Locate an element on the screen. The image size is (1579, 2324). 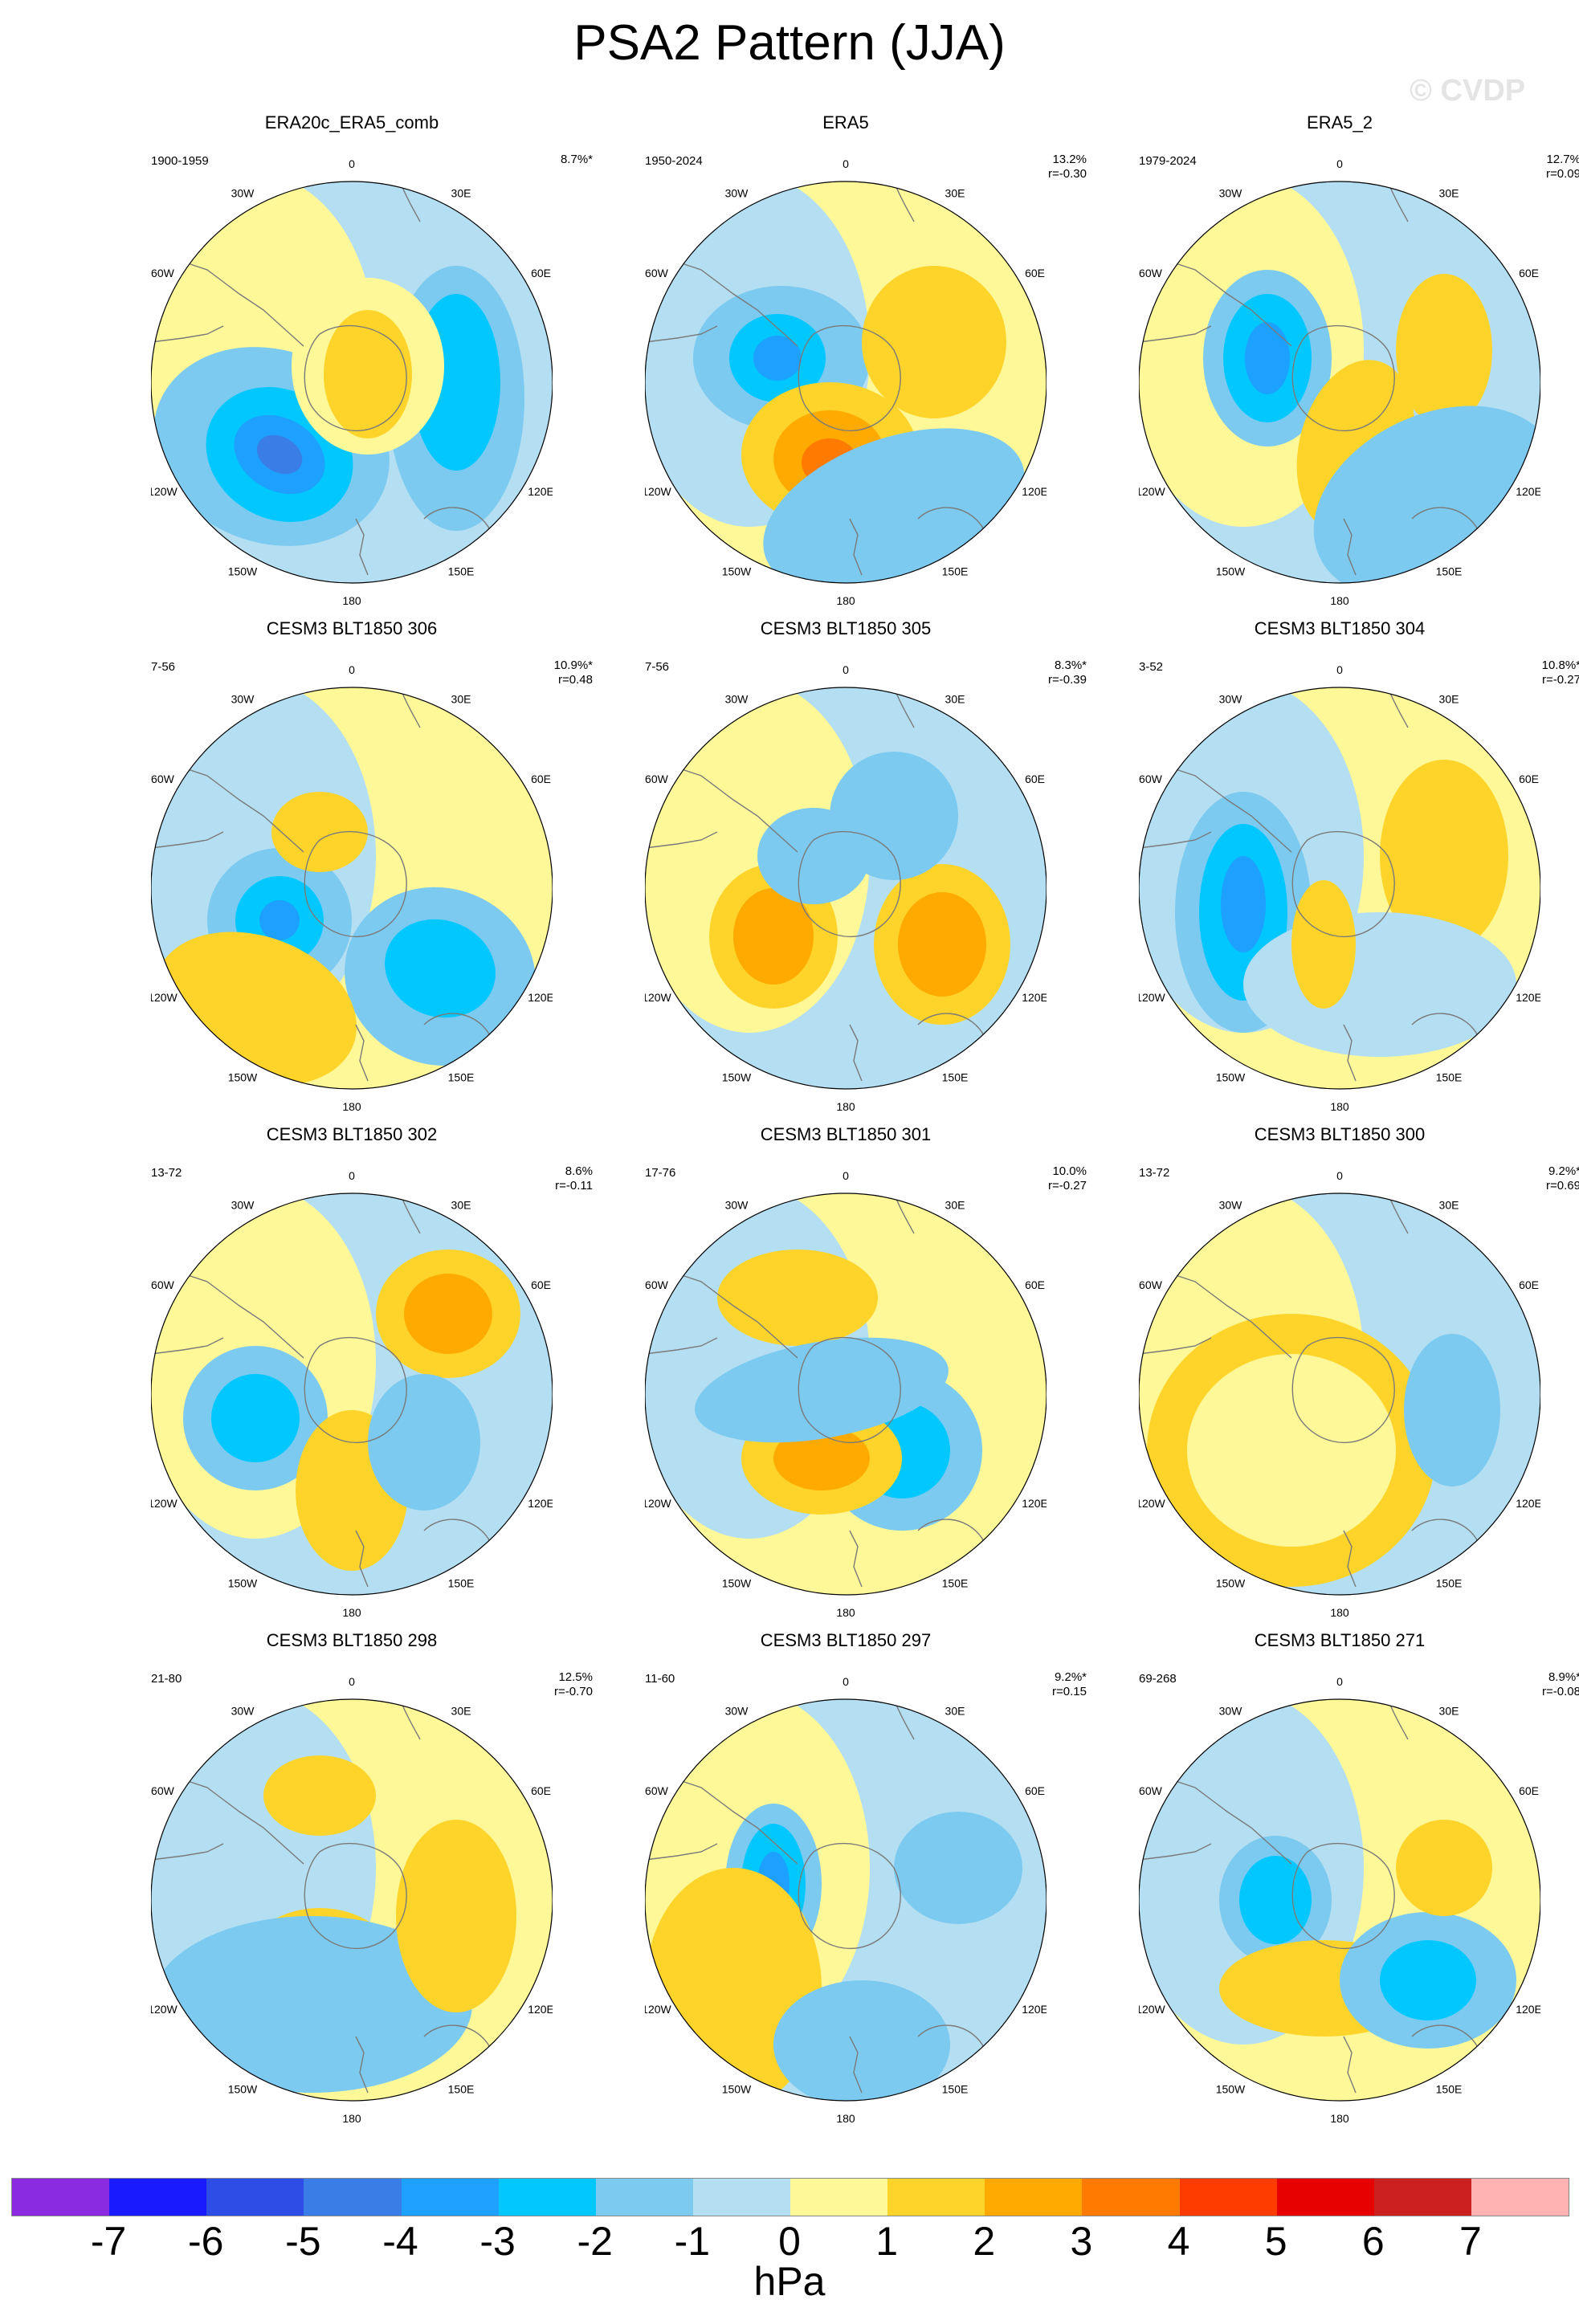
panel-period: 21-80 is located at coordinates (166, 1679).